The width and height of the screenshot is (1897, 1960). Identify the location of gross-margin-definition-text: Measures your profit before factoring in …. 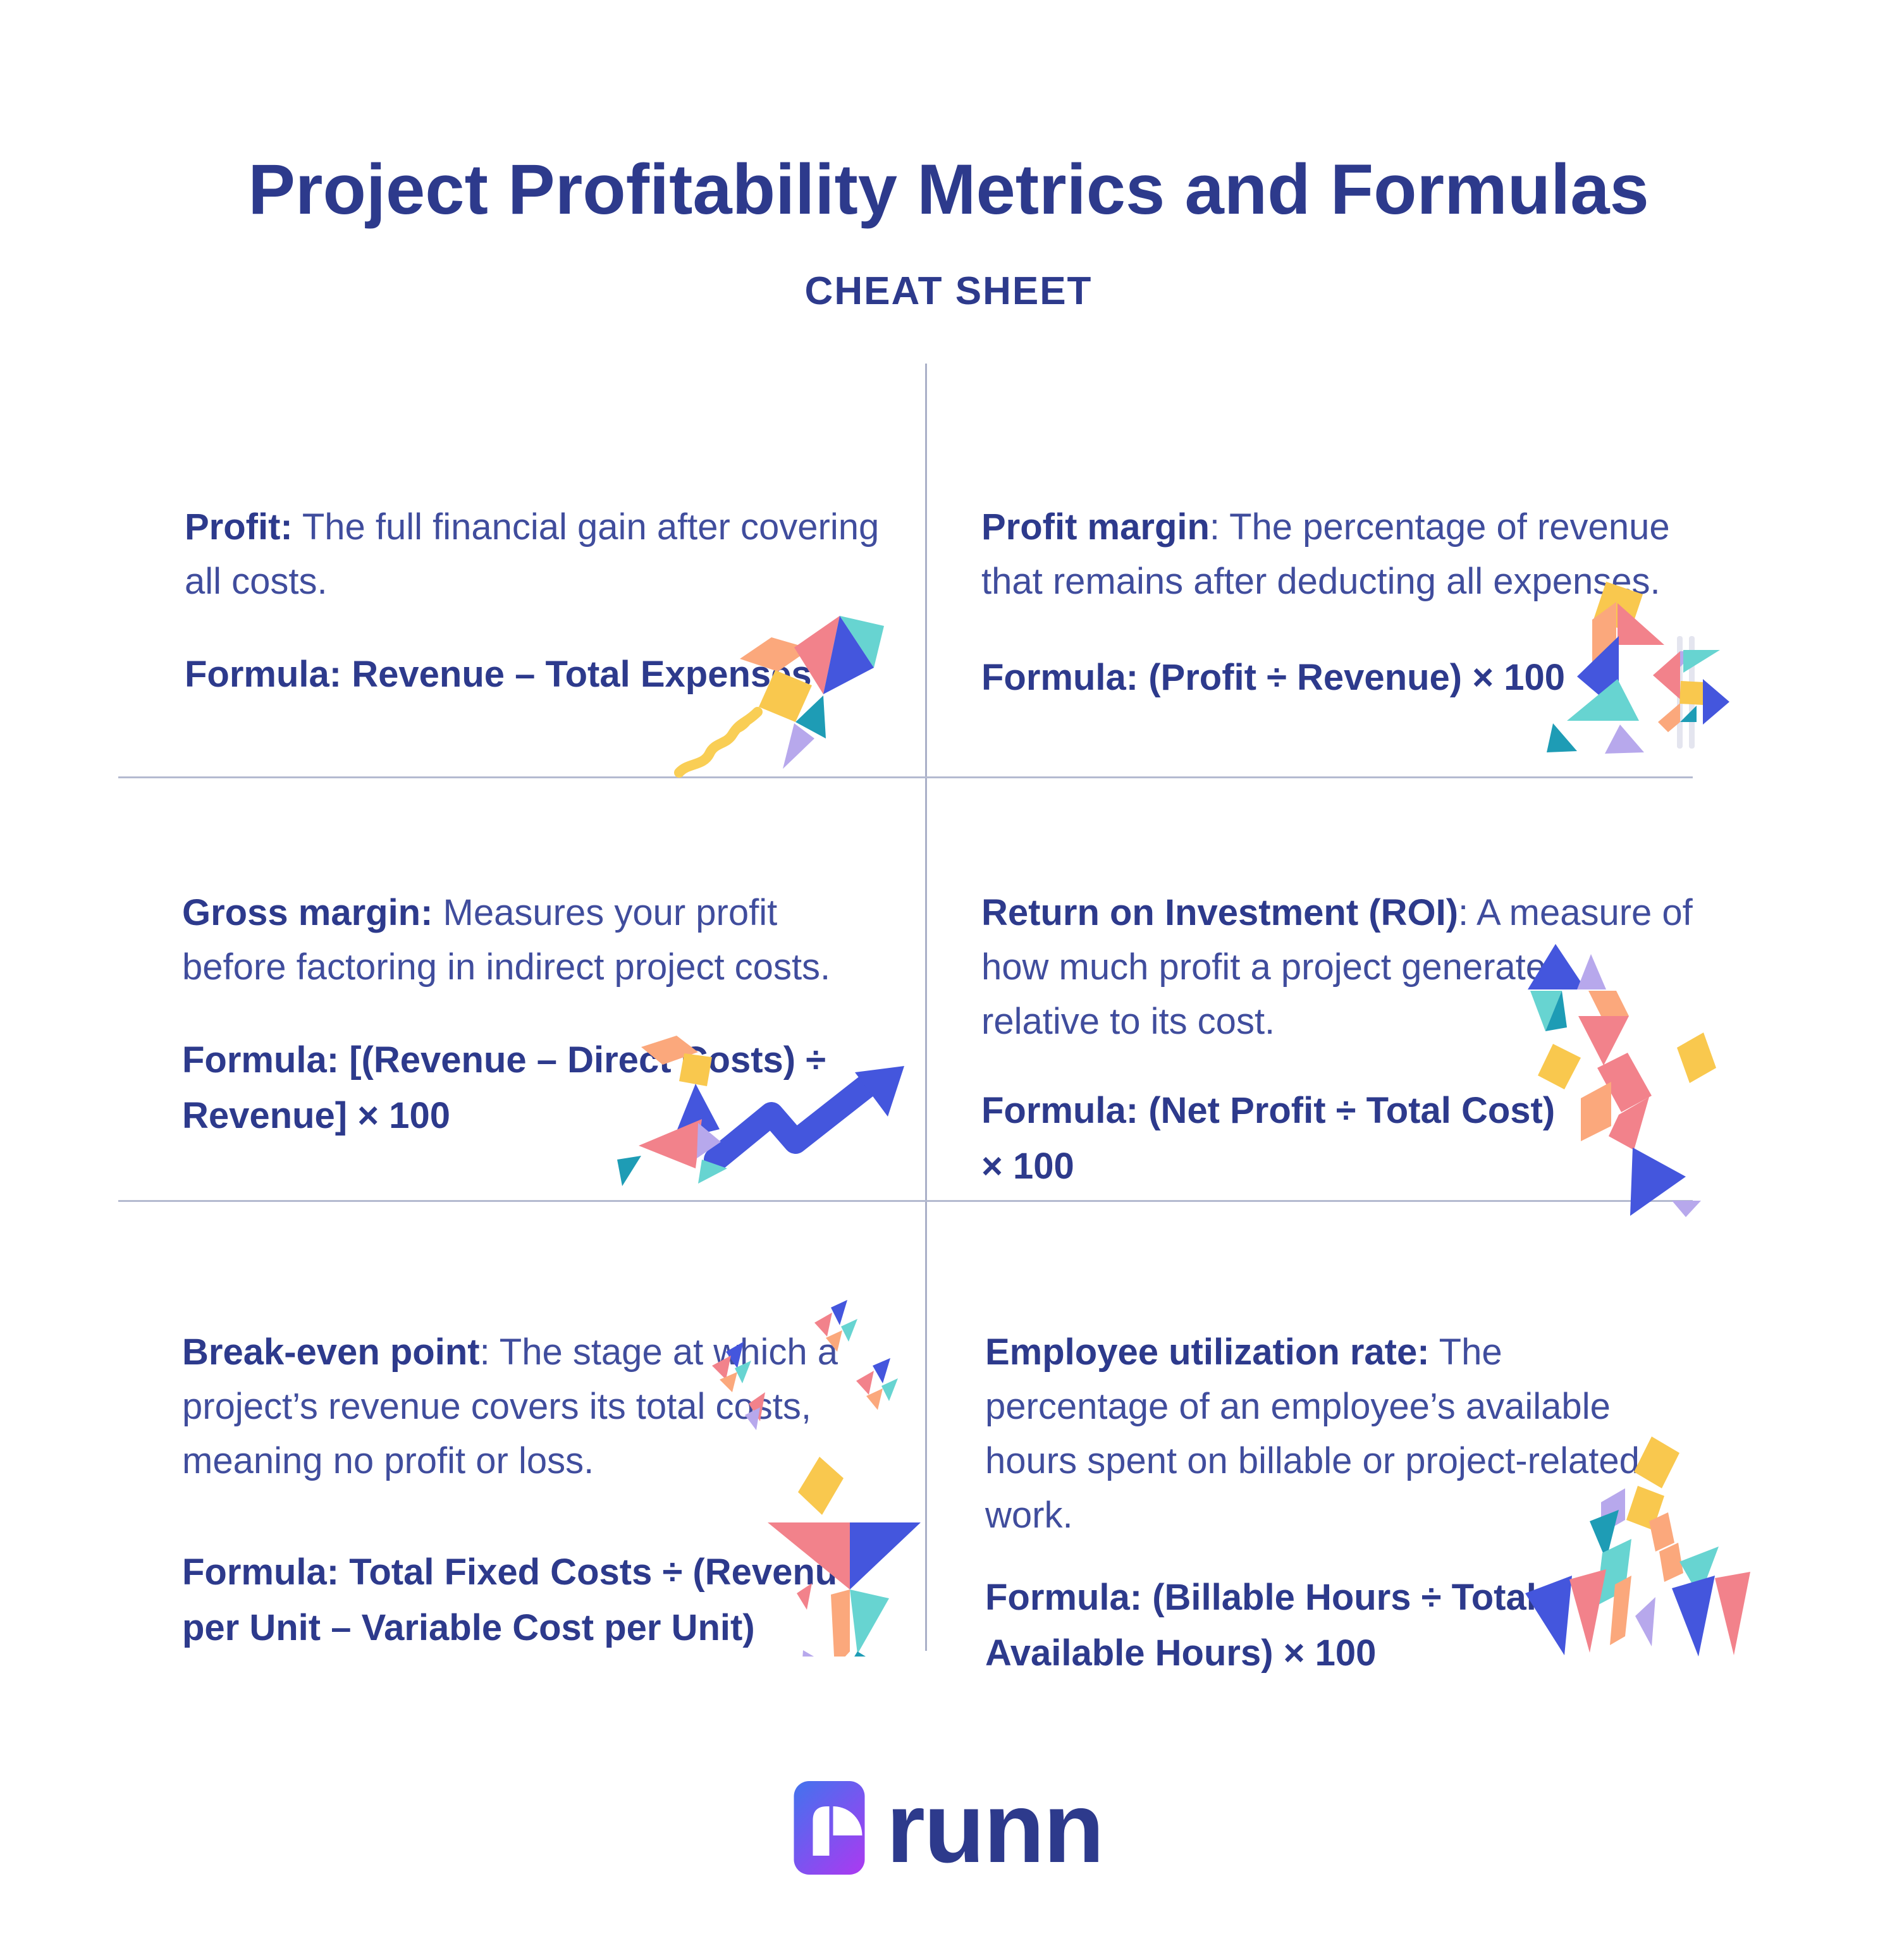
(506, 940).